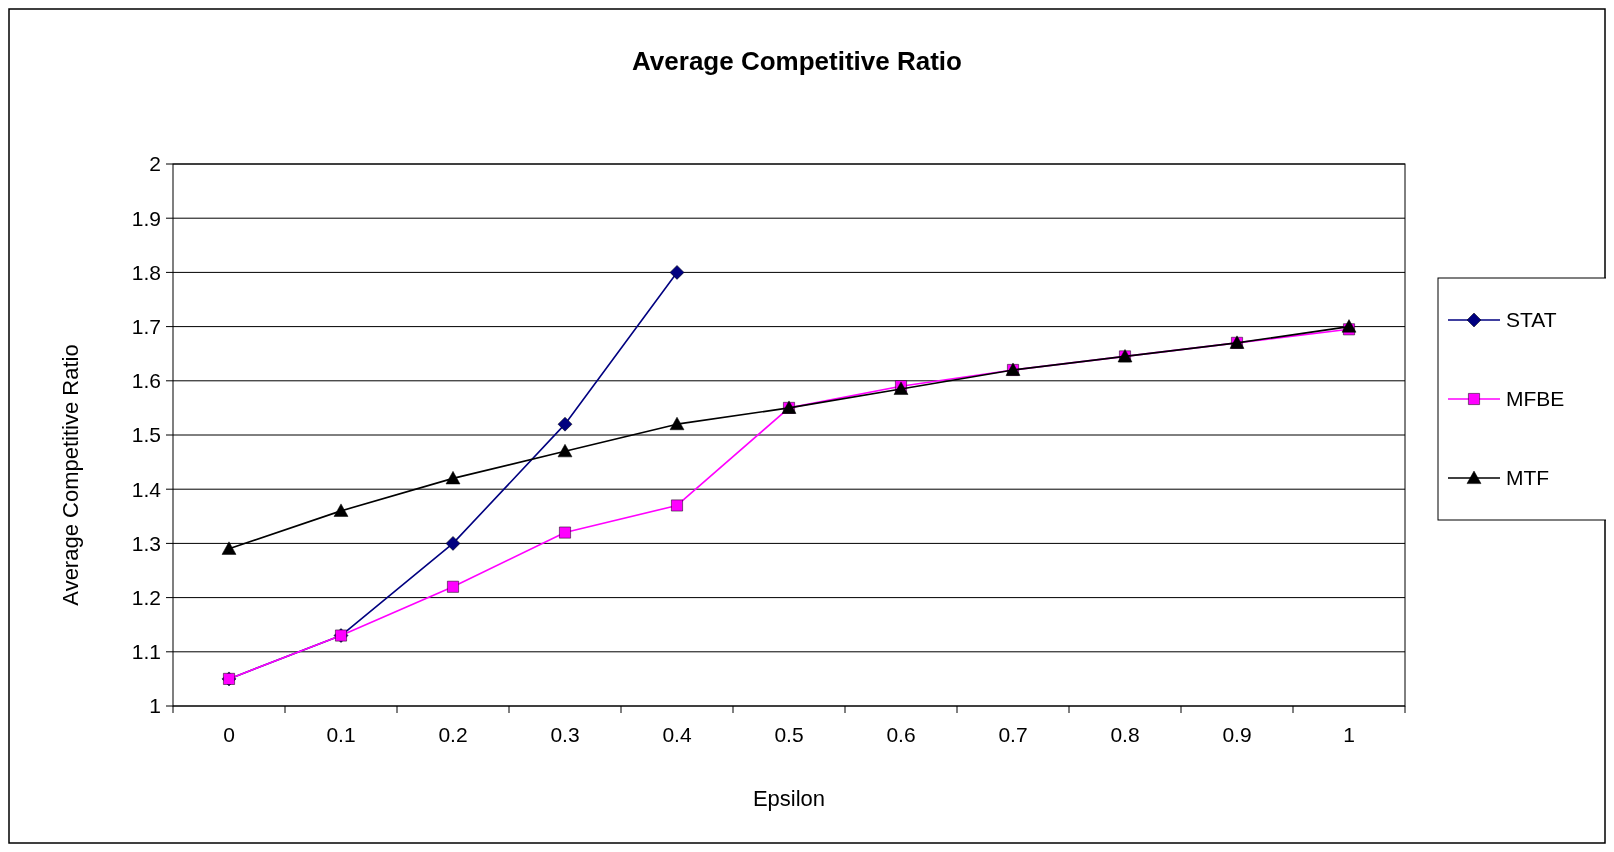  Describe the element at coordinates (146, 272) in the screenshot. I see `y-tick-label: 1.8` at that location.